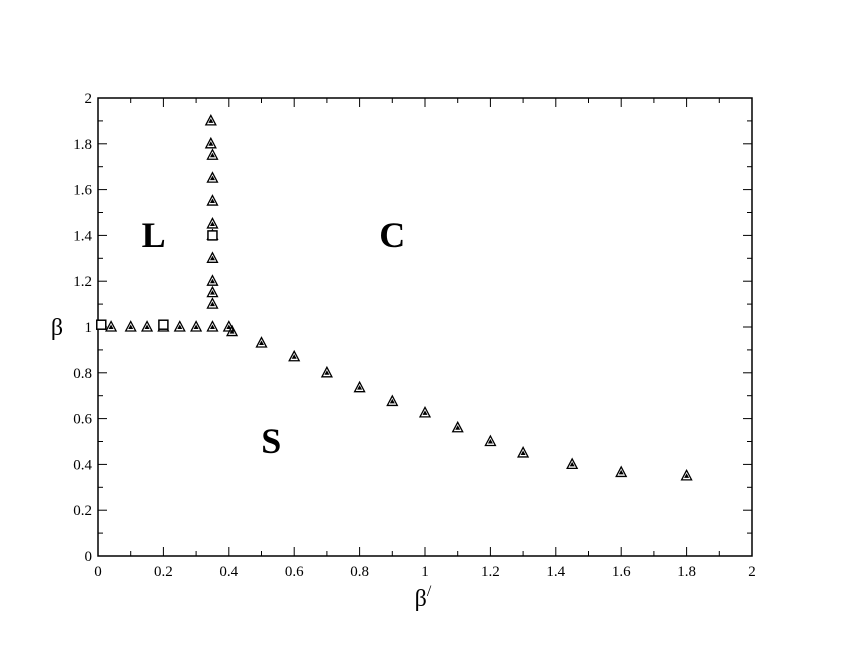  I want to click on x-tick-label: 1.6, so click(621, 572).